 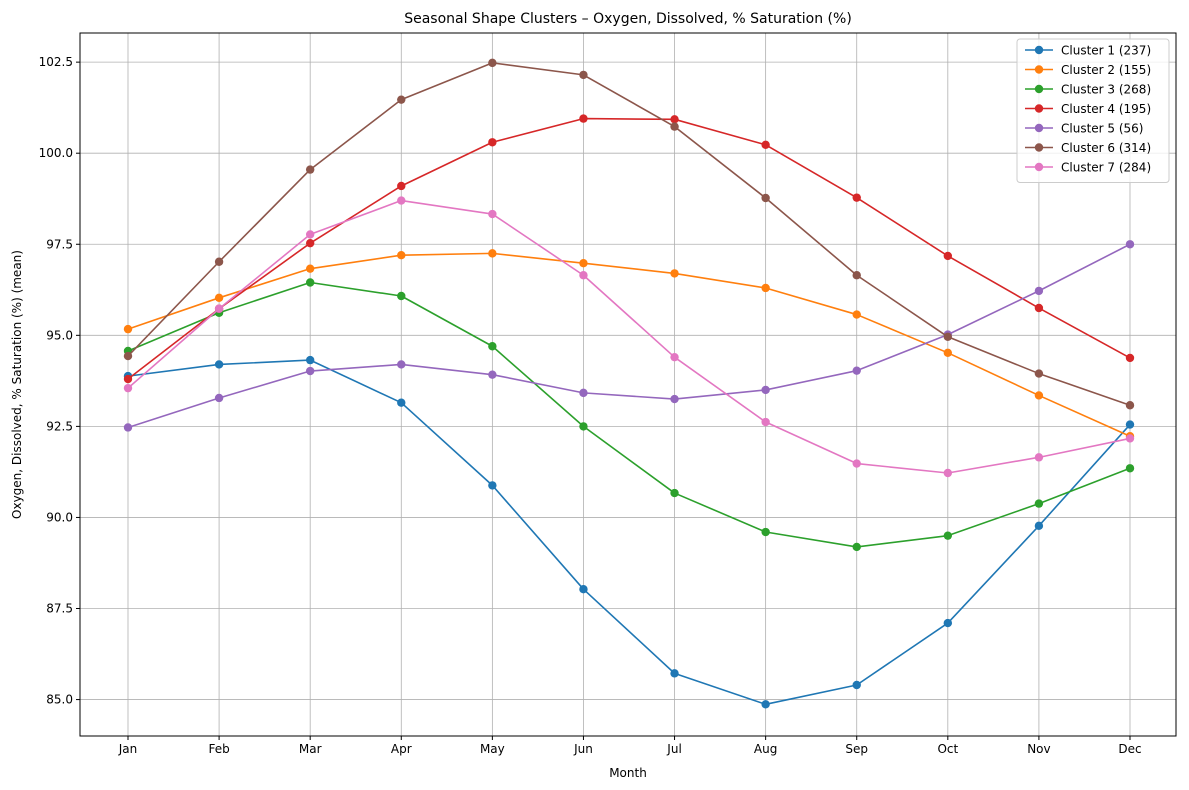 I want to click on legend-label: Cluster 3 (268), so click(x=1106, y=90).